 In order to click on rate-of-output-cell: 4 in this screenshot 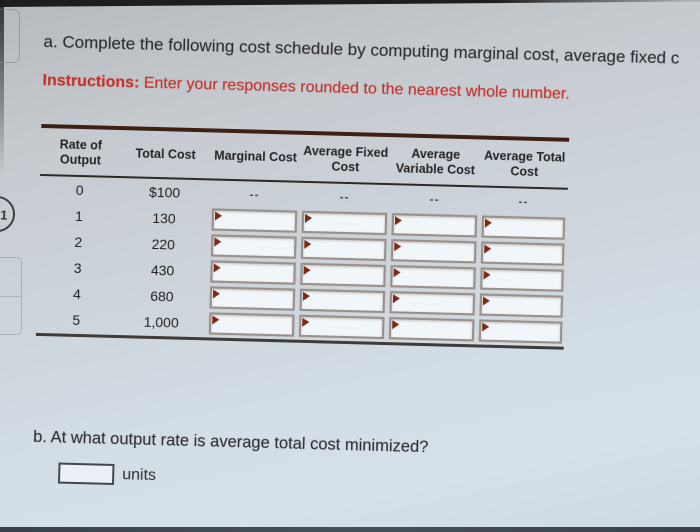, I will do `click(77, 294)`.